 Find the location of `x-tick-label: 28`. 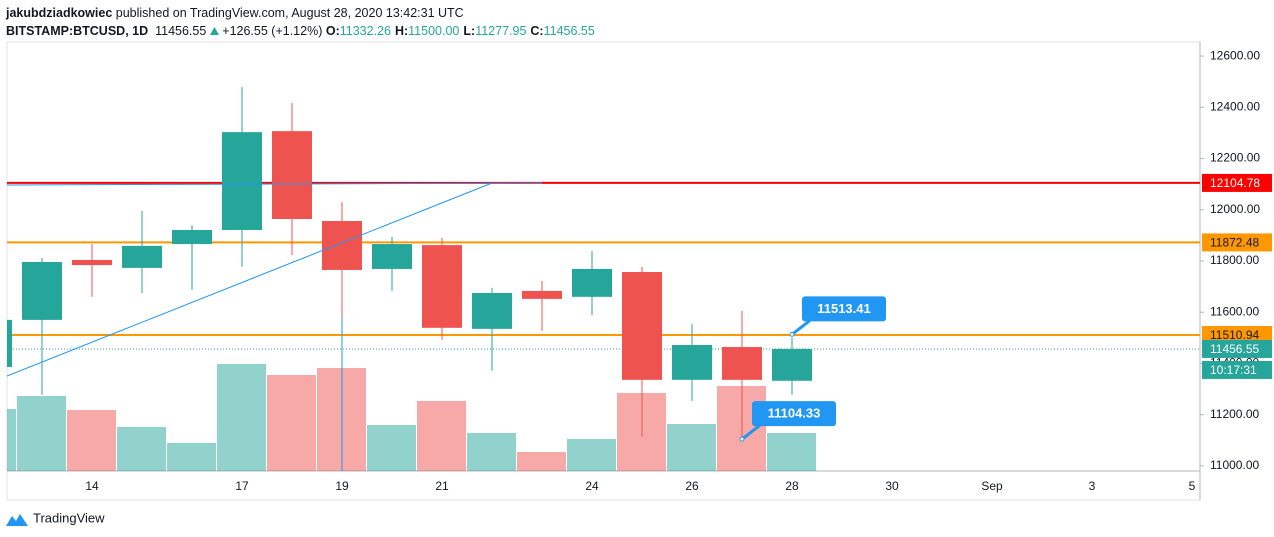

x-tick-label: 28 is located at coordinates (792, 486).